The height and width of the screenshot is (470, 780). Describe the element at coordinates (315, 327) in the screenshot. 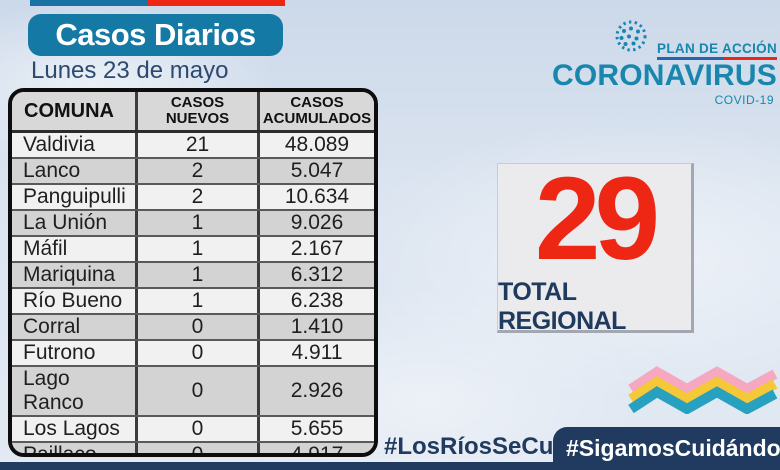

I see `casos-acumulados-cell: 1.410` at that location.